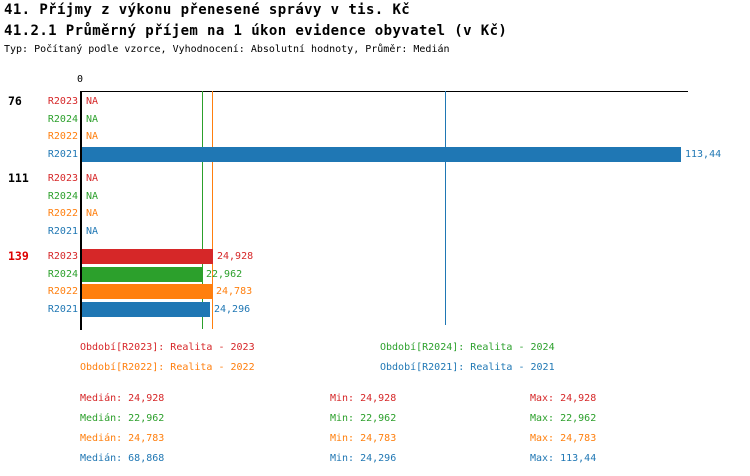 Image resolution: width=750 pixels, height=476 pixels. What do you see at coordinates (234, 291) in the screenshot?
I see `bar-value-label: 24,783` at bounding box center [234, 291].